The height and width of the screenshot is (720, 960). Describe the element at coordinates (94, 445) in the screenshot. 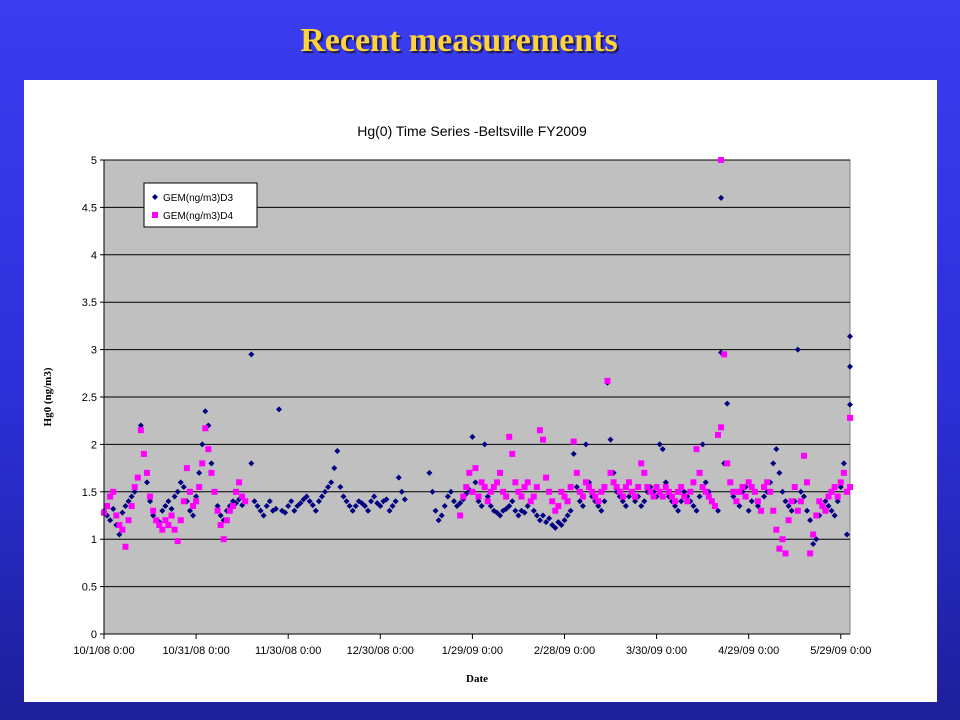

I see `y-tick-label: 2` at that location.